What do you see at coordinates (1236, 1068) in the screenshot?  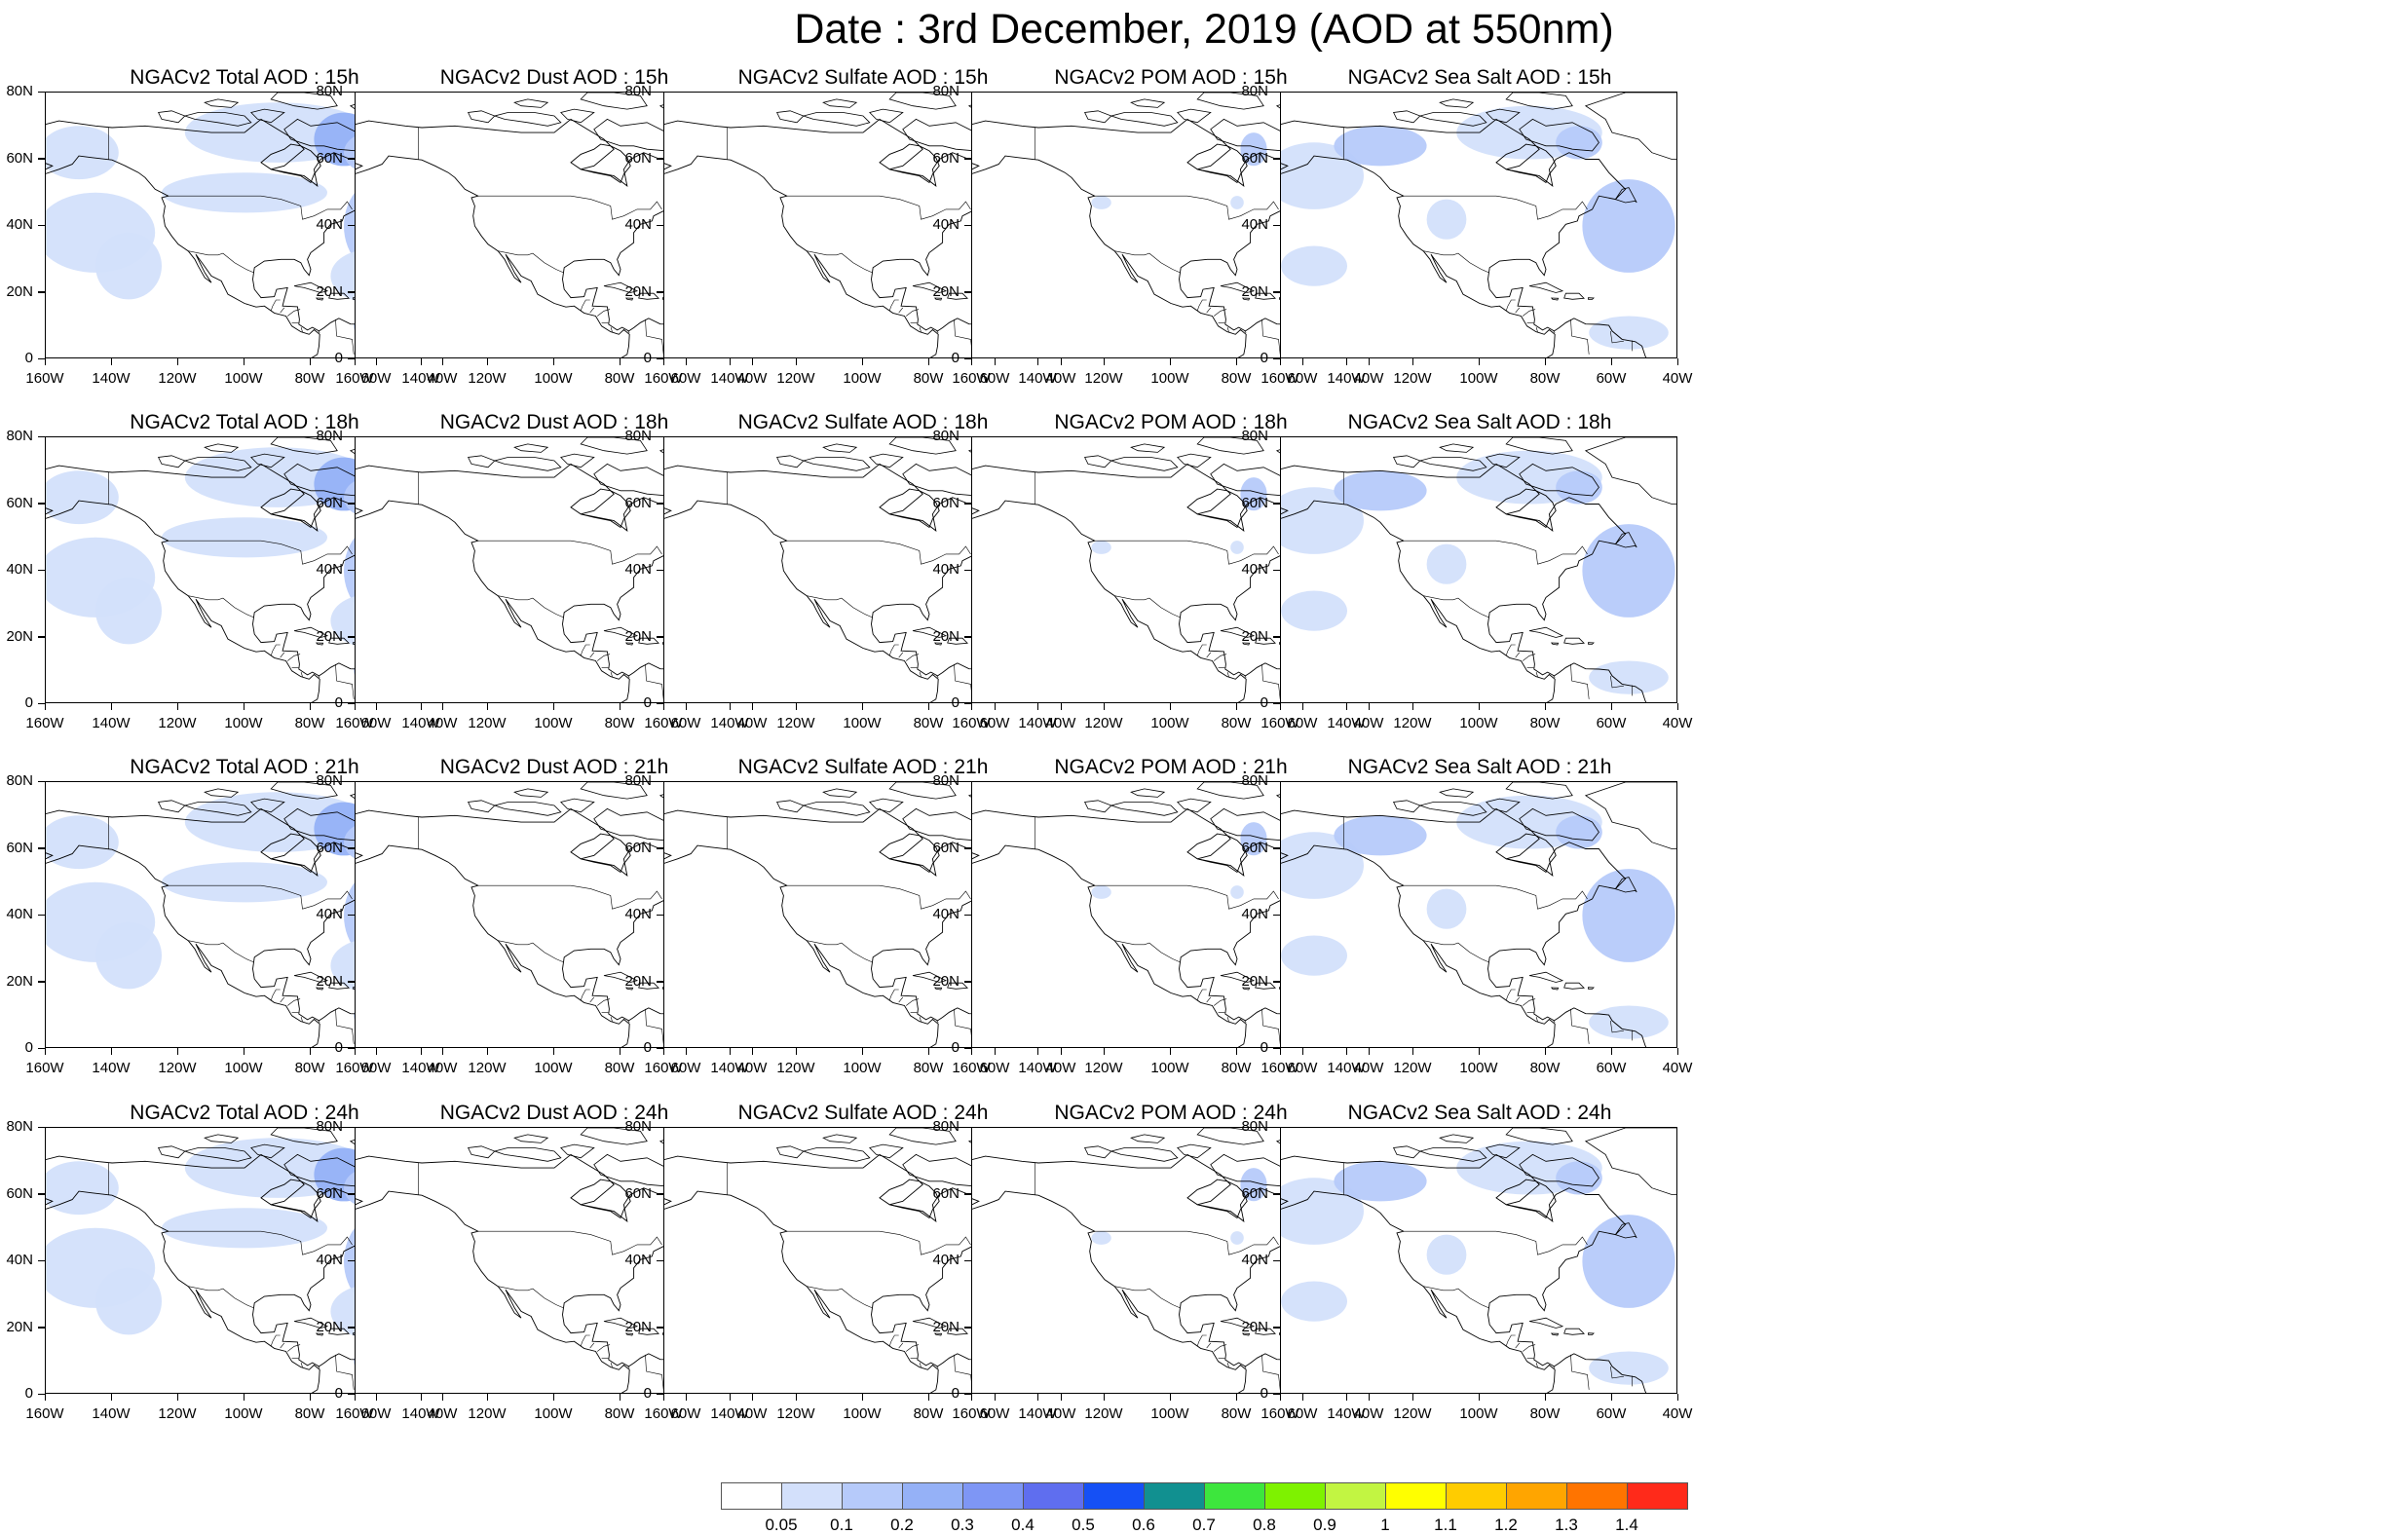 I see `lon-tick-label: 80W` at bounding box center [1236, 1068].